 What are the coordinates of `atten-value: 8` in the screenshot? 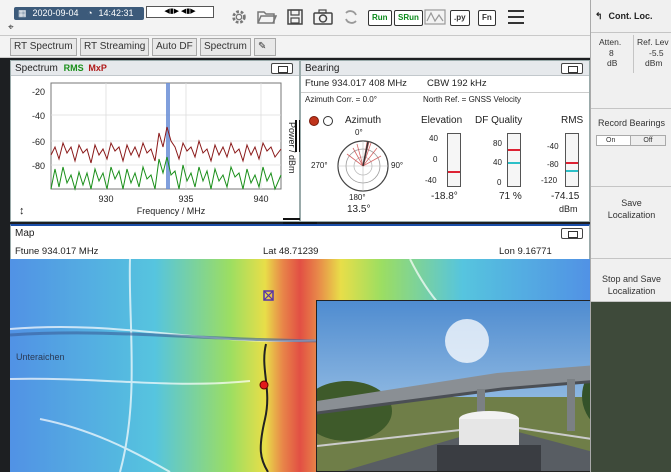 It's located at (611, 53).